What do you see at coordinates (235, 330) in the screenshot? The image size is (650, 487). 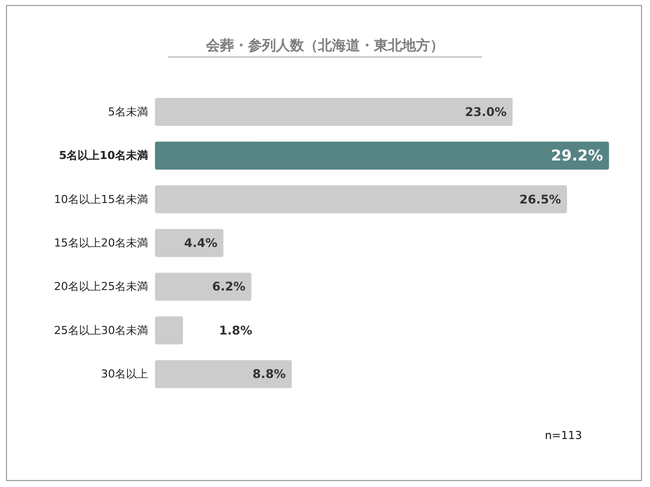 I see `data-label: 1.8%` at bounding box center [235, 330].